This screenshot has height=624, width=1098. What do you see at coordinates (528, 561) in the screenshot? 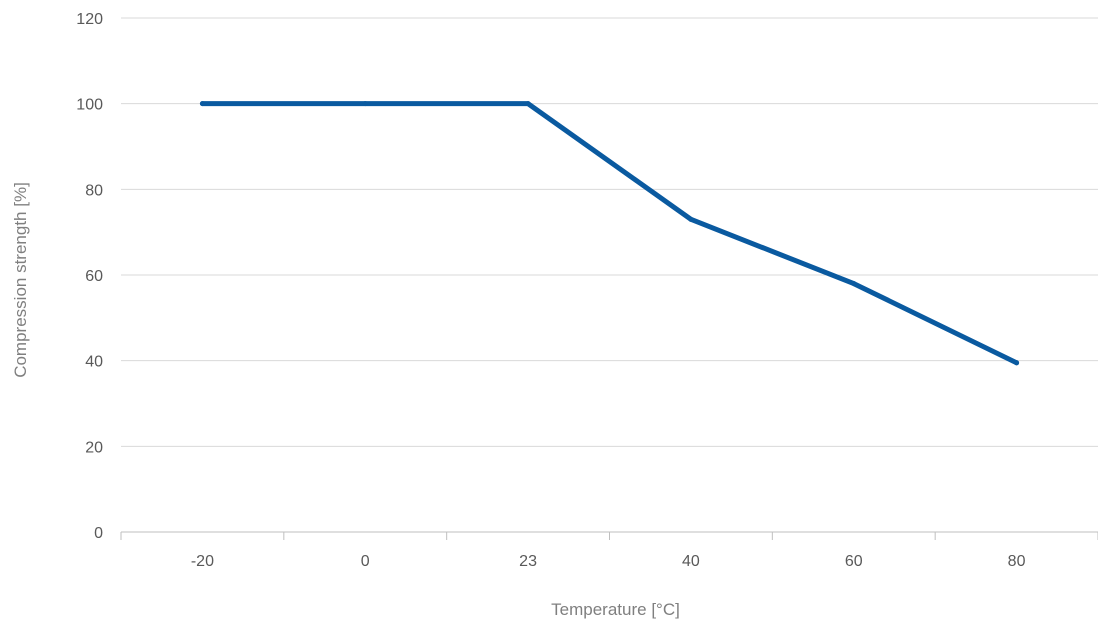
I see `x-tick-label: 23` at bounding box center [528, 561].